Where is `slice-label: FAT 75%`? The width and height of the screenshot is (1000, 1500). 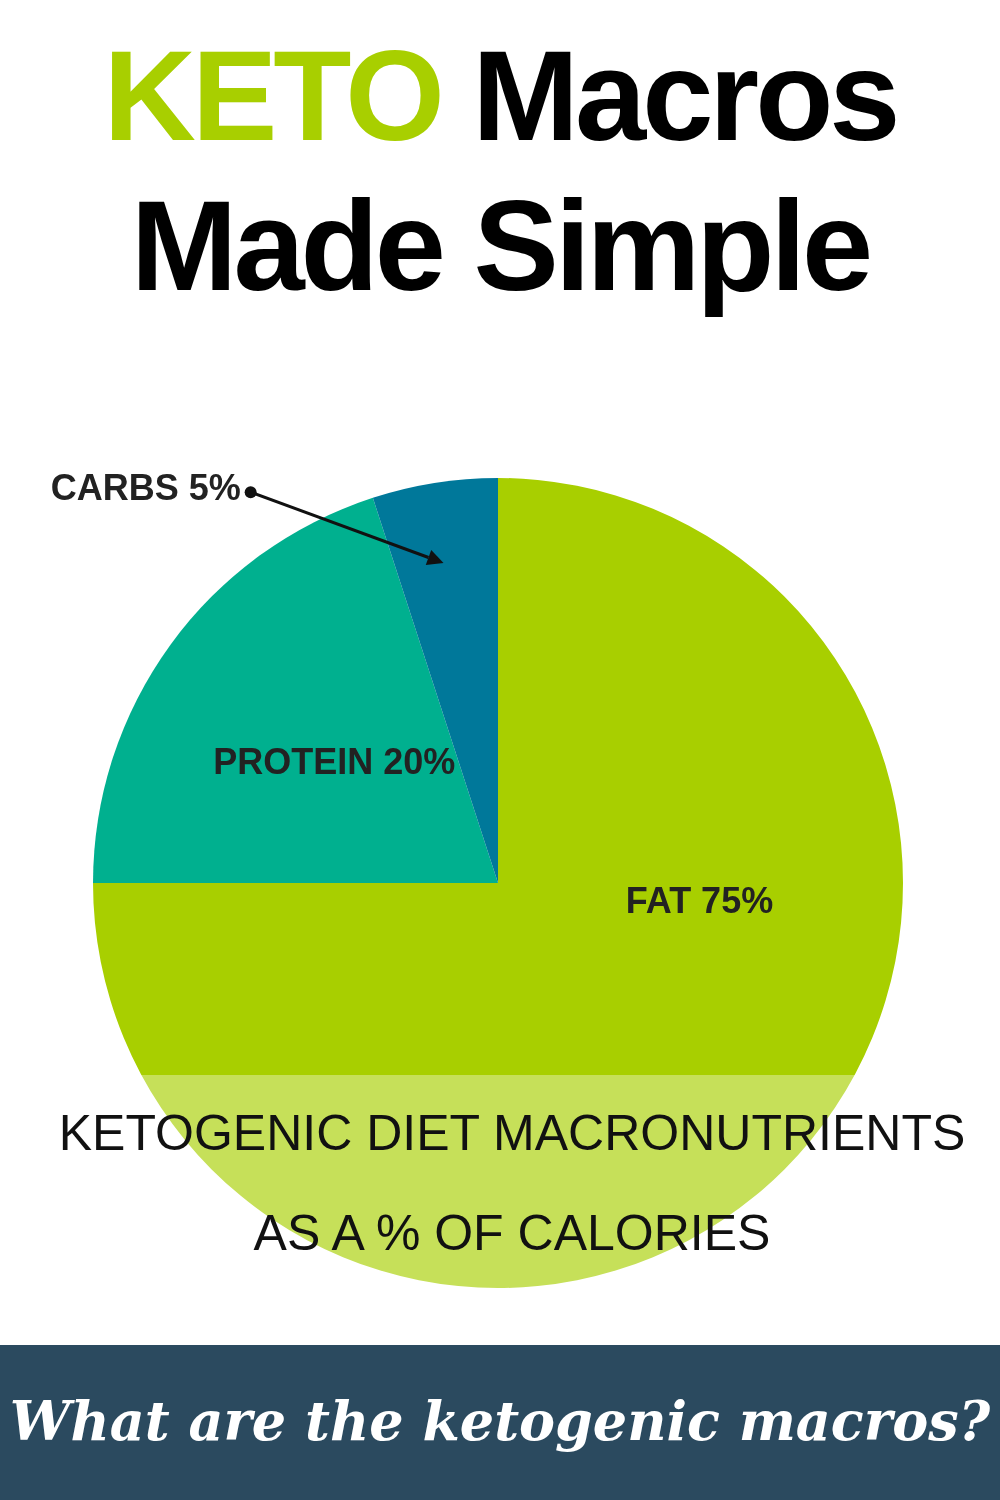 slice-label: FAT 75% is located at coordinates (699, 900).